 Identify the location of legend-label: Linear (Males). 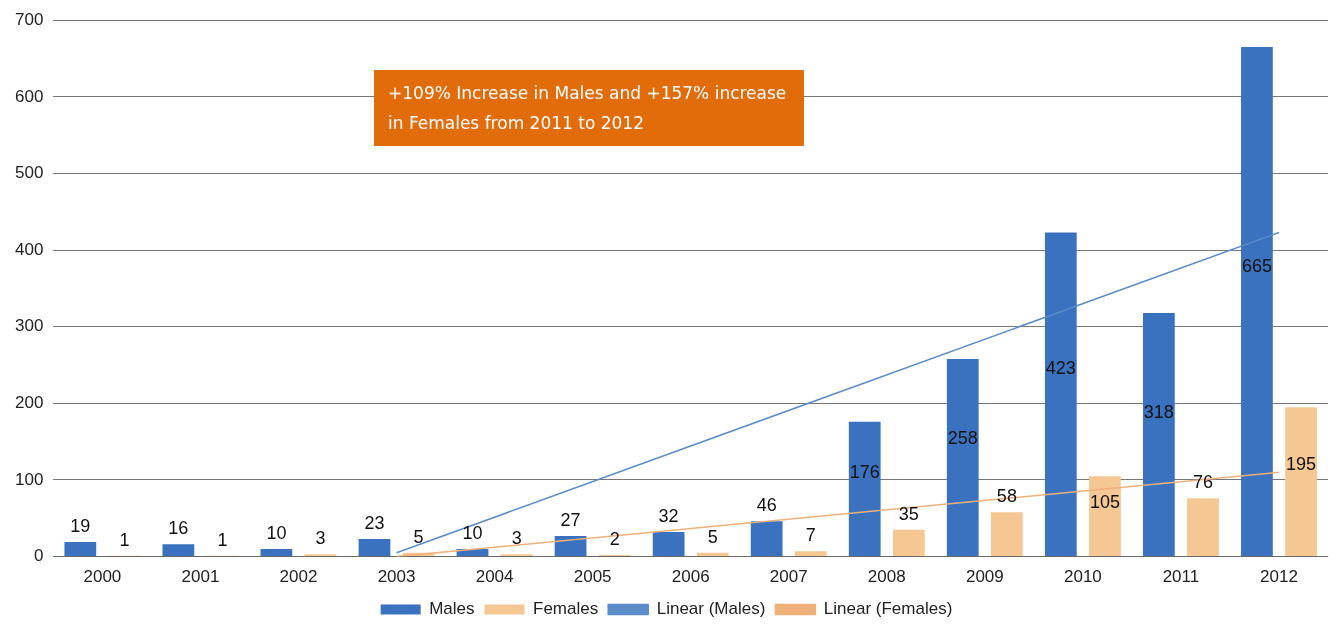
(711, 609).